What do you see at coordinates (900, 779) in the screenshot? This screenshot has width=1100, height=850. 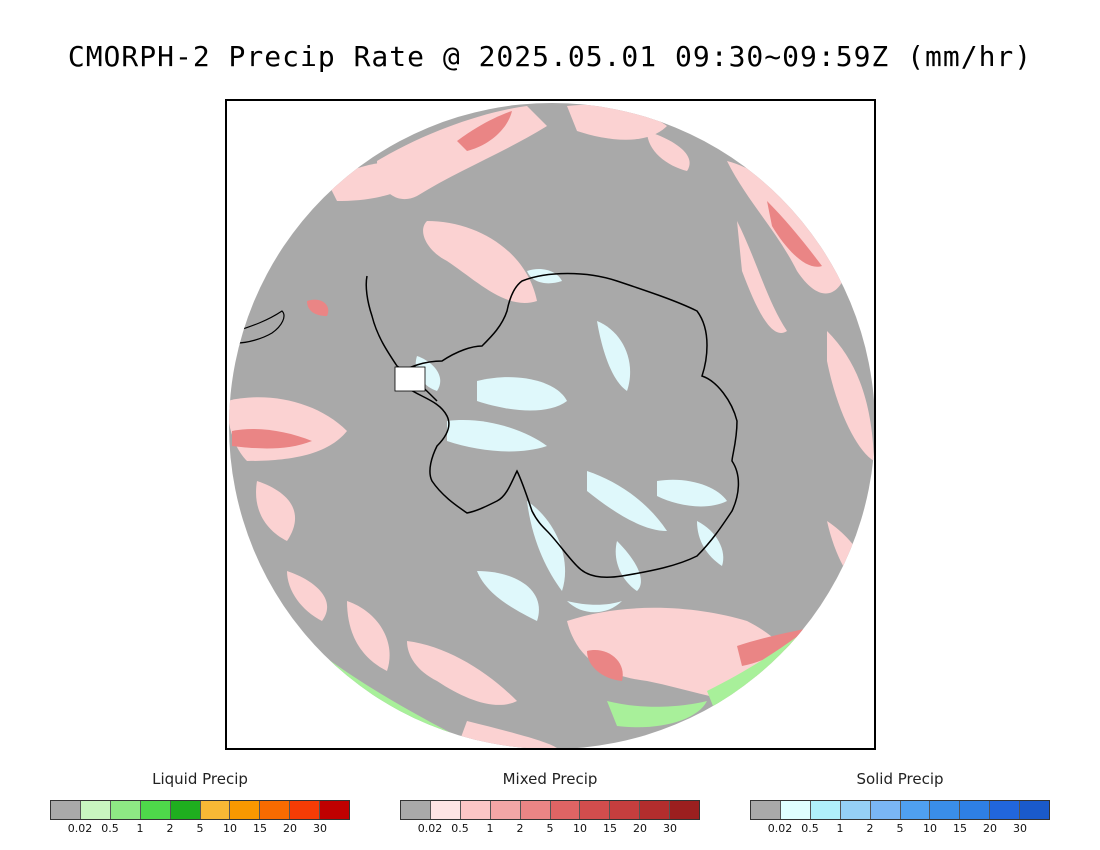 I see `legend-title-solid: Solid Precip` at bounding box center [900, 779].